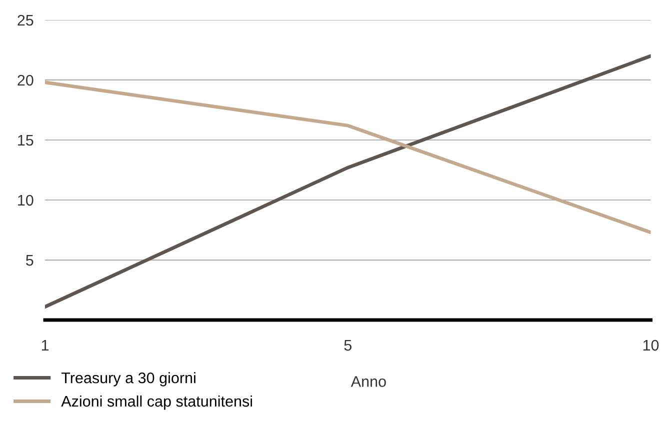 This screenshot has width=662, height=425. I want to click on x-tick-label: 10, so click(651, 345).